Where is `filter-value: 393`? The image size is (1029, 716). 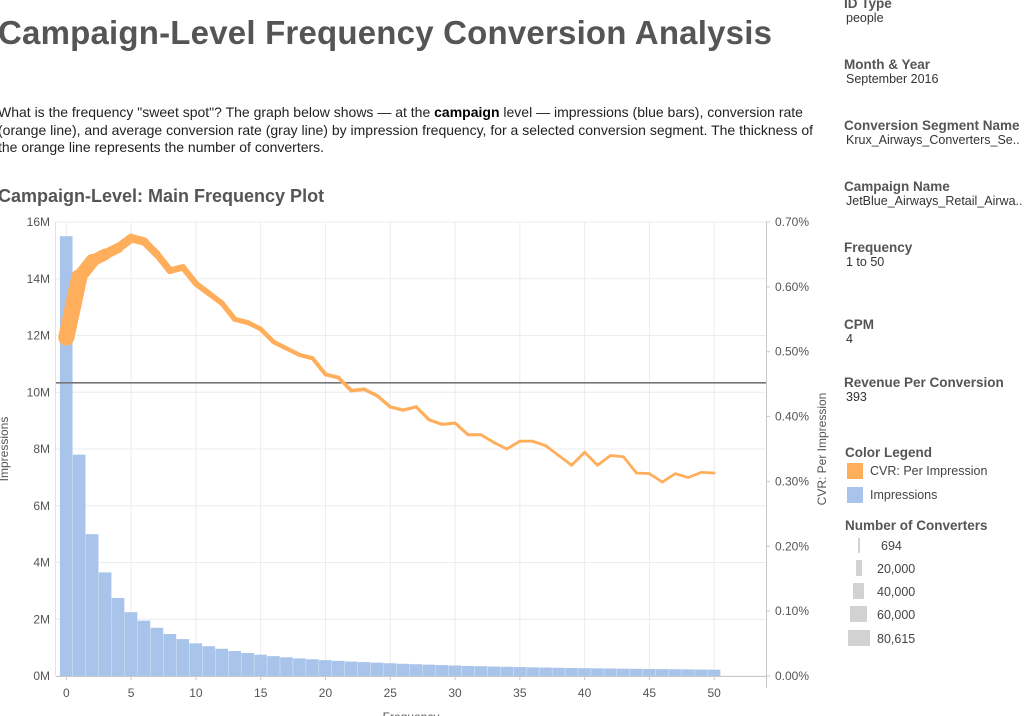 filter-value: 393 is located at coordinates (856, 397).